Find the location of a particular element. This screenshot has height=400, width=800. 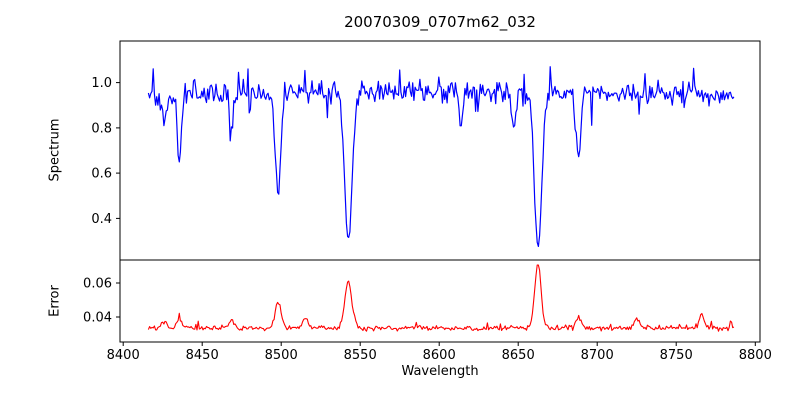

x-tick-label: 8650 is located at coordinates (518, 355).